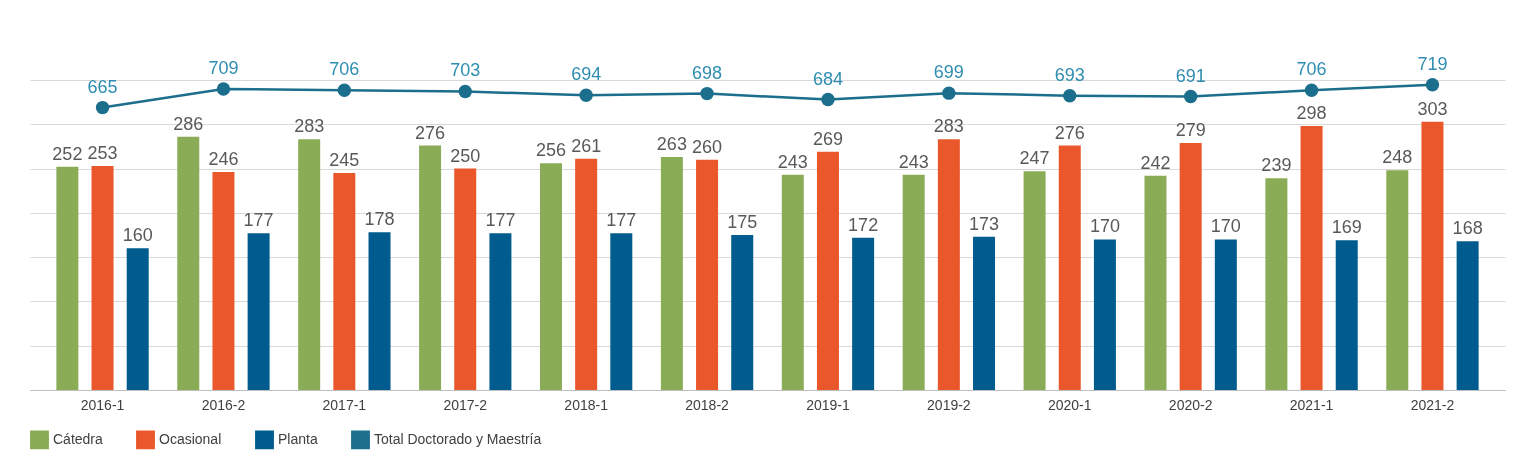 This screenshot has width=1535, height=473. What do you see at coordinates (1311, 69) in the screenshot?
I see `data-label: 706` at bounding box center [1311, 69].